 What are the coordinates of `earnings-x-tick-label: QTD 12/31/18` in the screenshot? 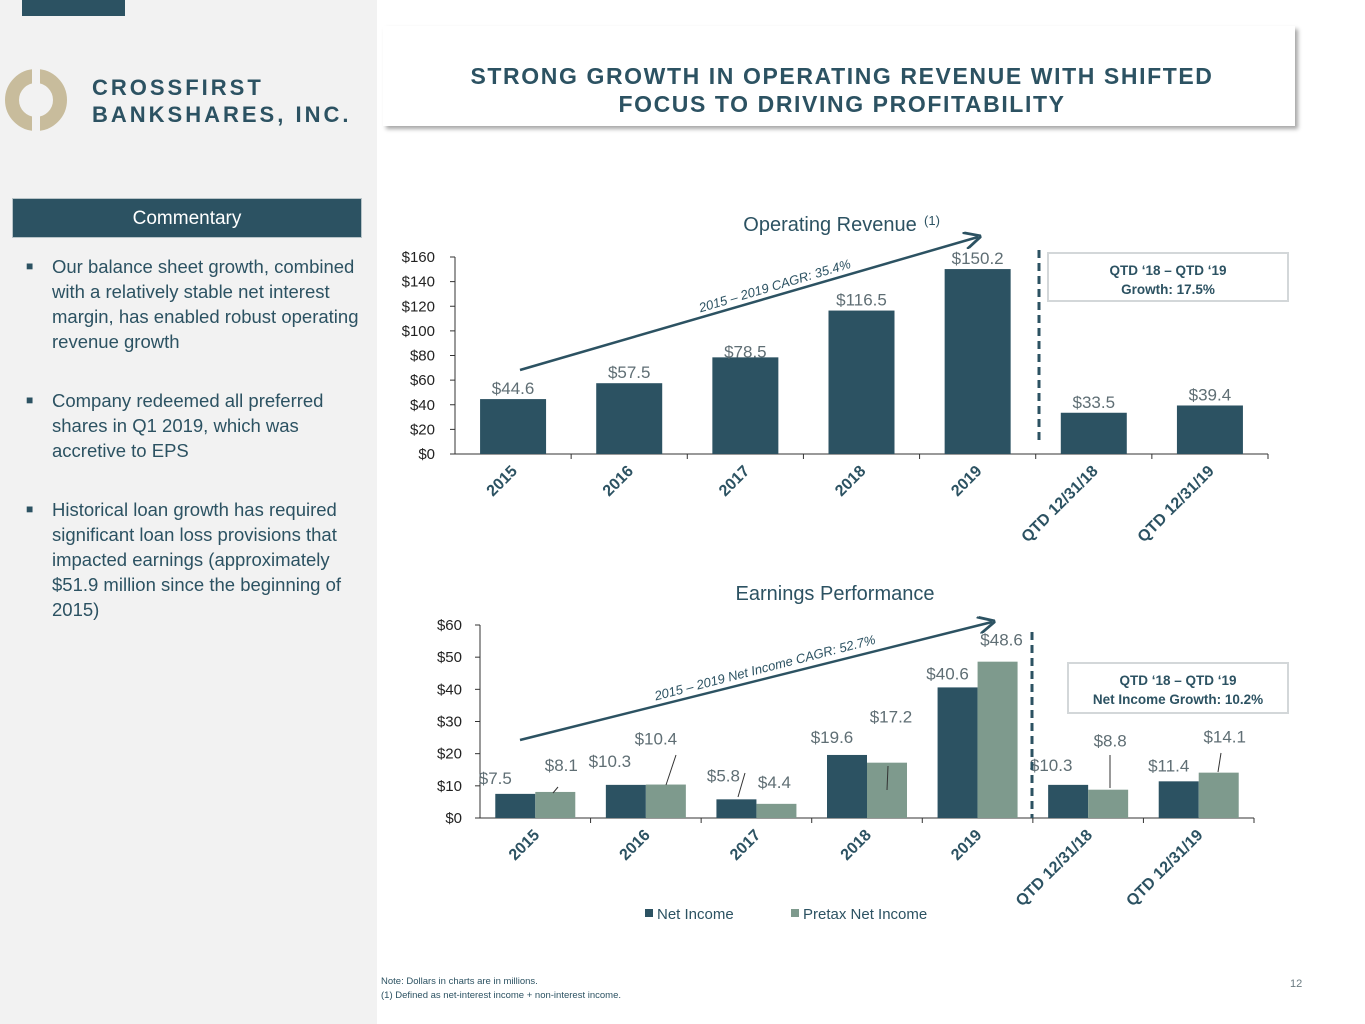 It's located at (1054, 868).